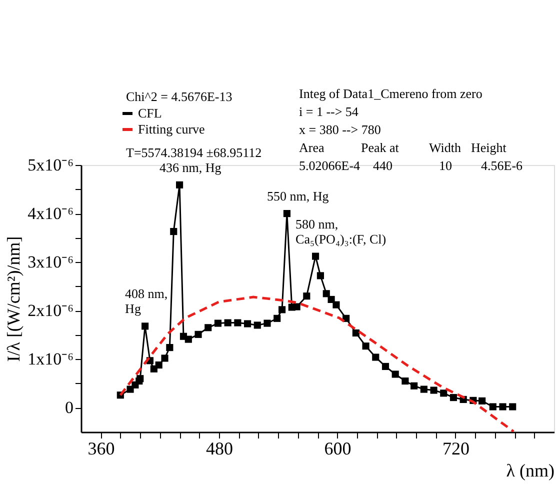 This screenshot has width=559, height=485. What do you see at coordinates (382, 165) in the screenshot?
I see `annotation: 440` at bounding box center [382, 165].